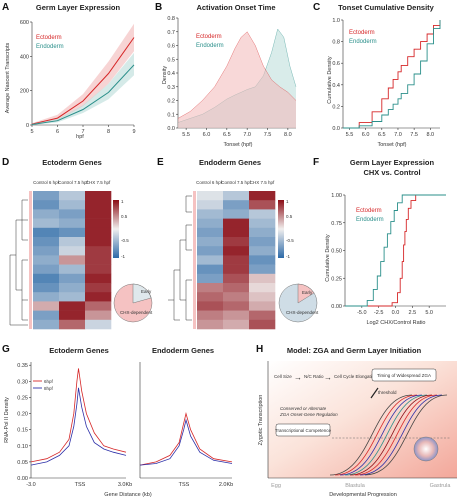  Describe the element at coordinates (60, 260) in the screenshot. I see `panel-d-heatmap` at that location.